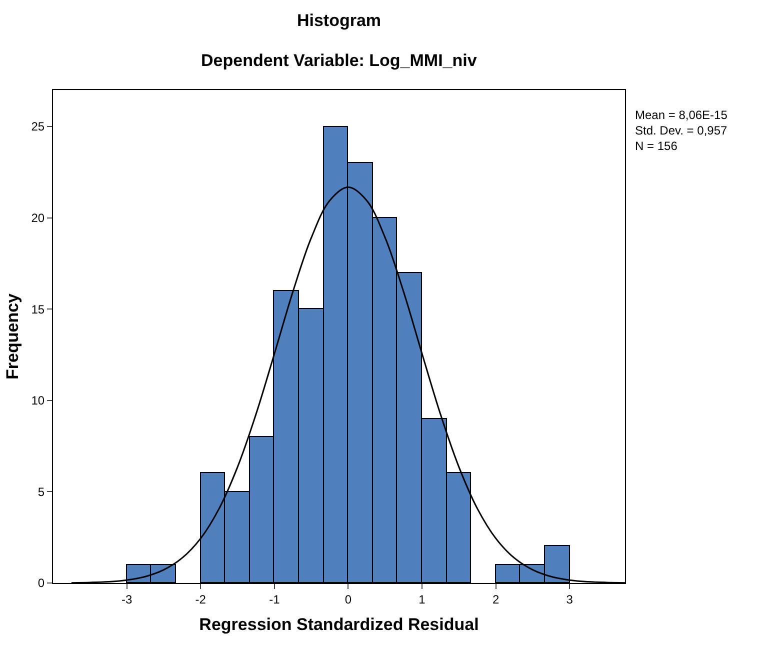 The width and height of the screenshot is (760, 645). Describe the element at coordinates (200, 599) in the screenshot. I see `x-tick-label: -2` at that location.